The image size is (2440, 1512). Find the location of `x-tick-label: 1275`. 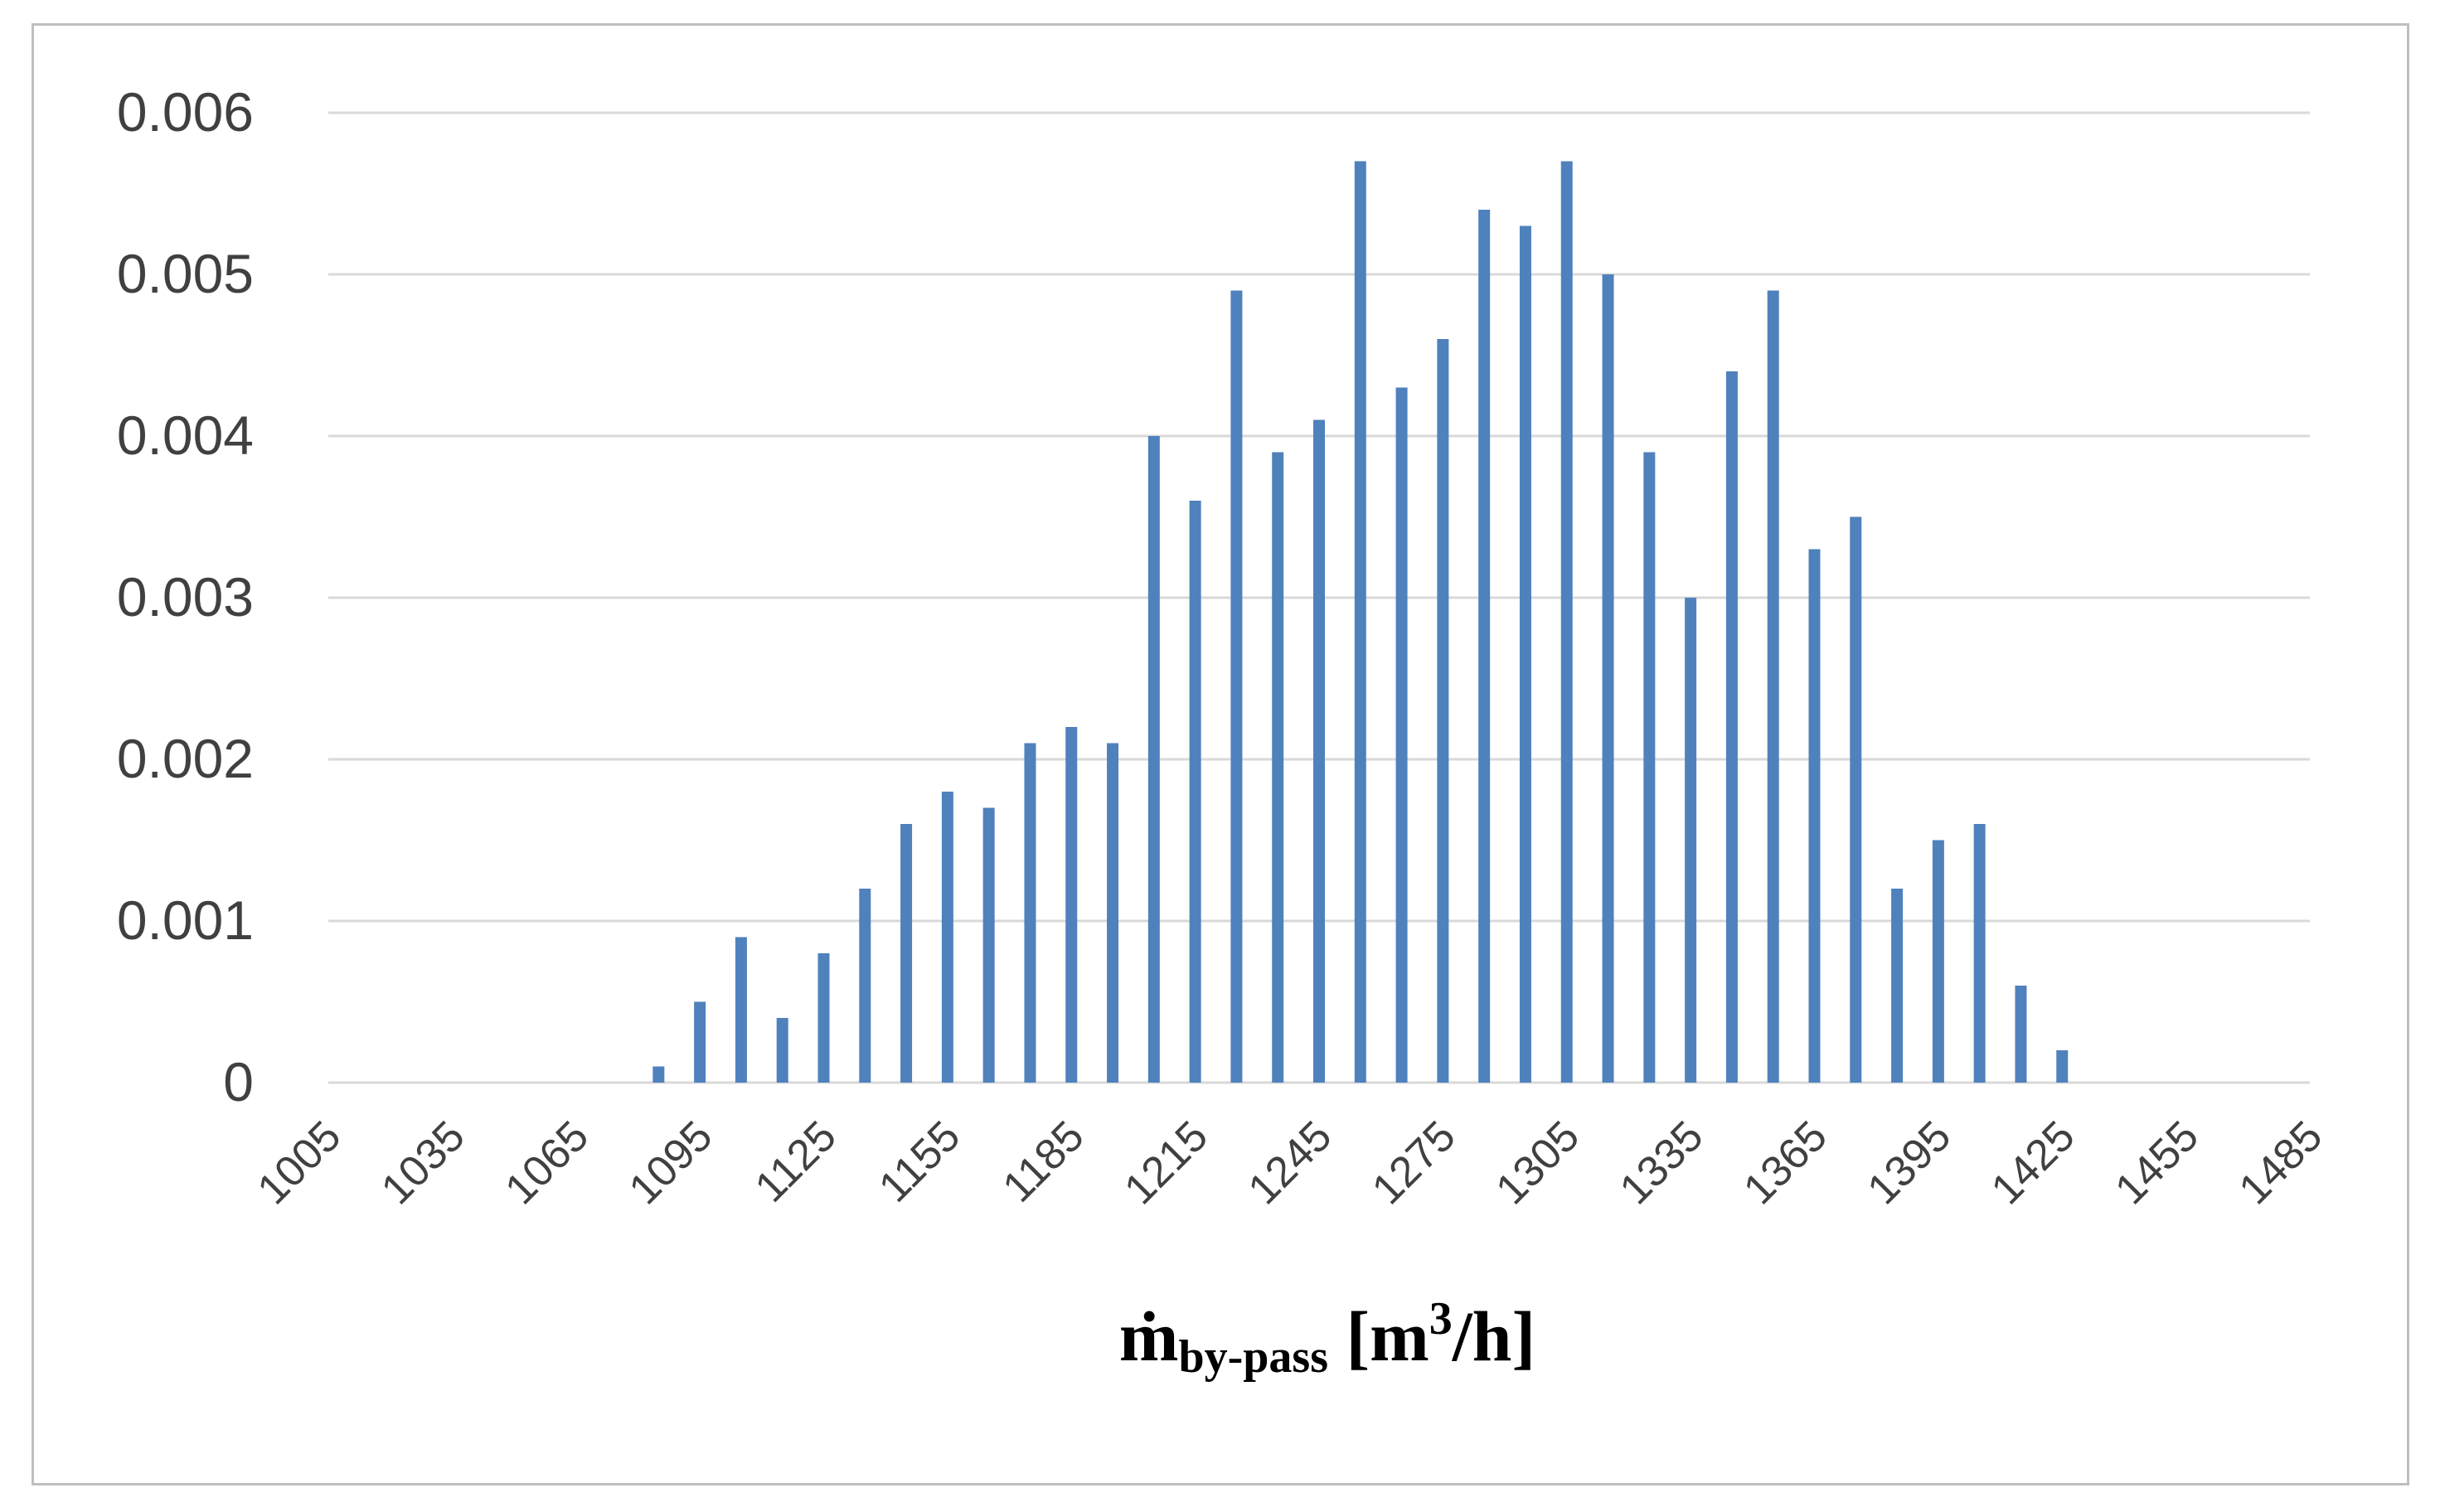

x-tick-label: 1275 is located at coordinates (1414, 1163).